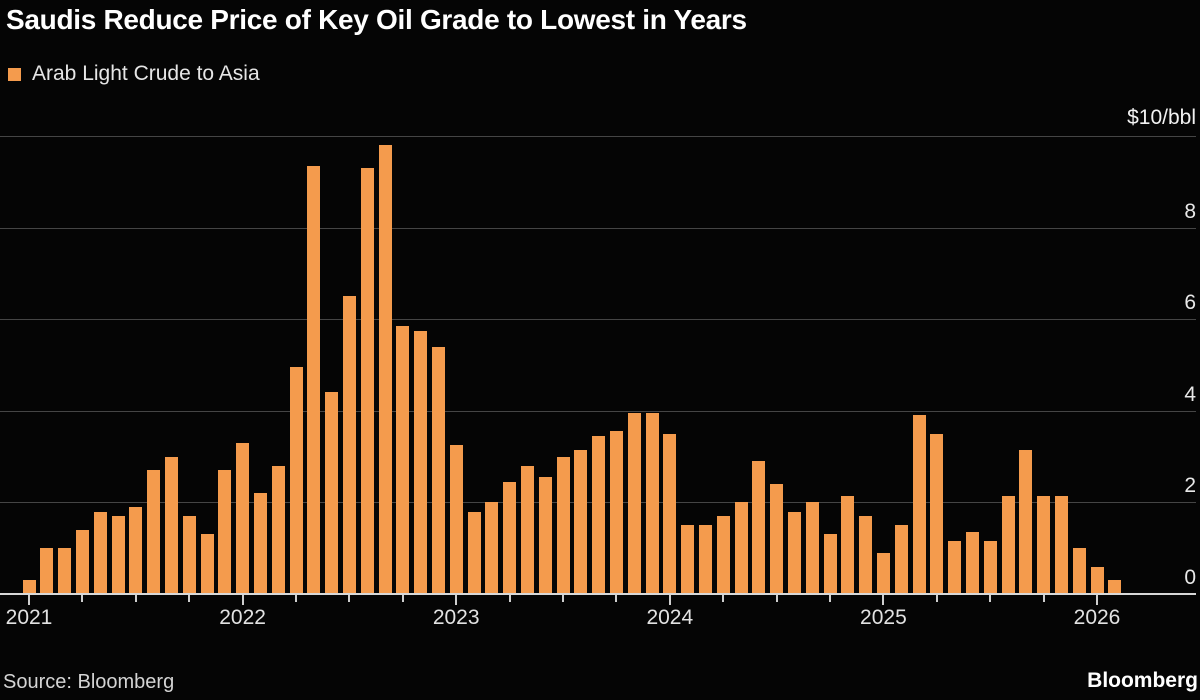 This screenshot has width=1200, height=700. Describe the element at coordinates (1190, 211) in the screenshot. I see `y-axis-tick-label: 8` at that location.